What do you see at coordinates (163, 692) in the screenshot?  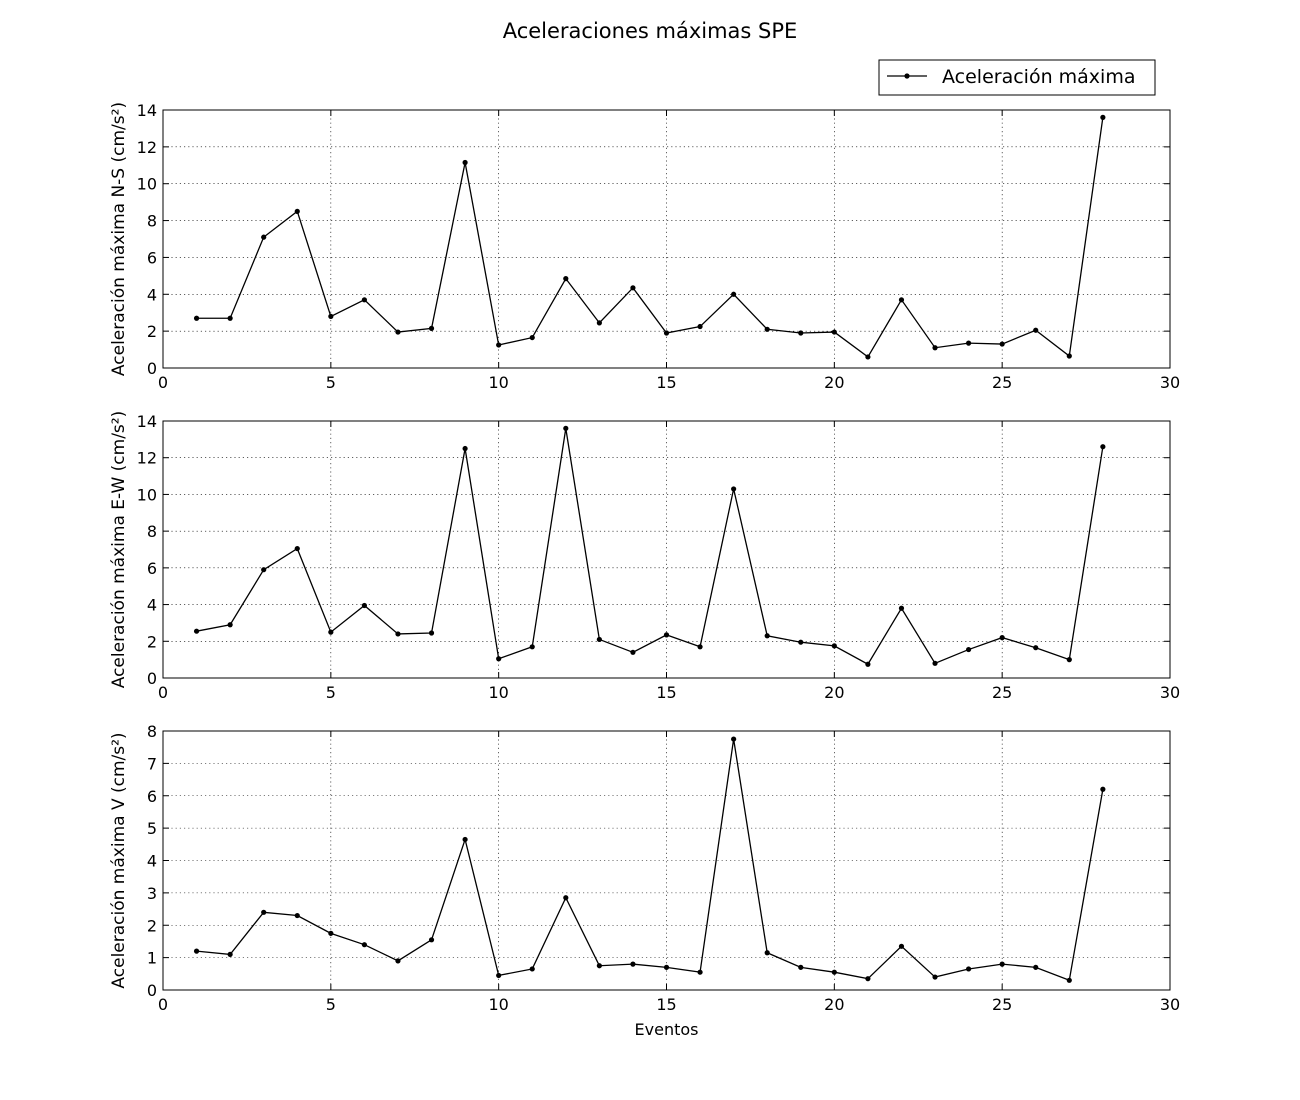 I see `ew-xtick-label-0: 0` at bounding box center [163, 692].